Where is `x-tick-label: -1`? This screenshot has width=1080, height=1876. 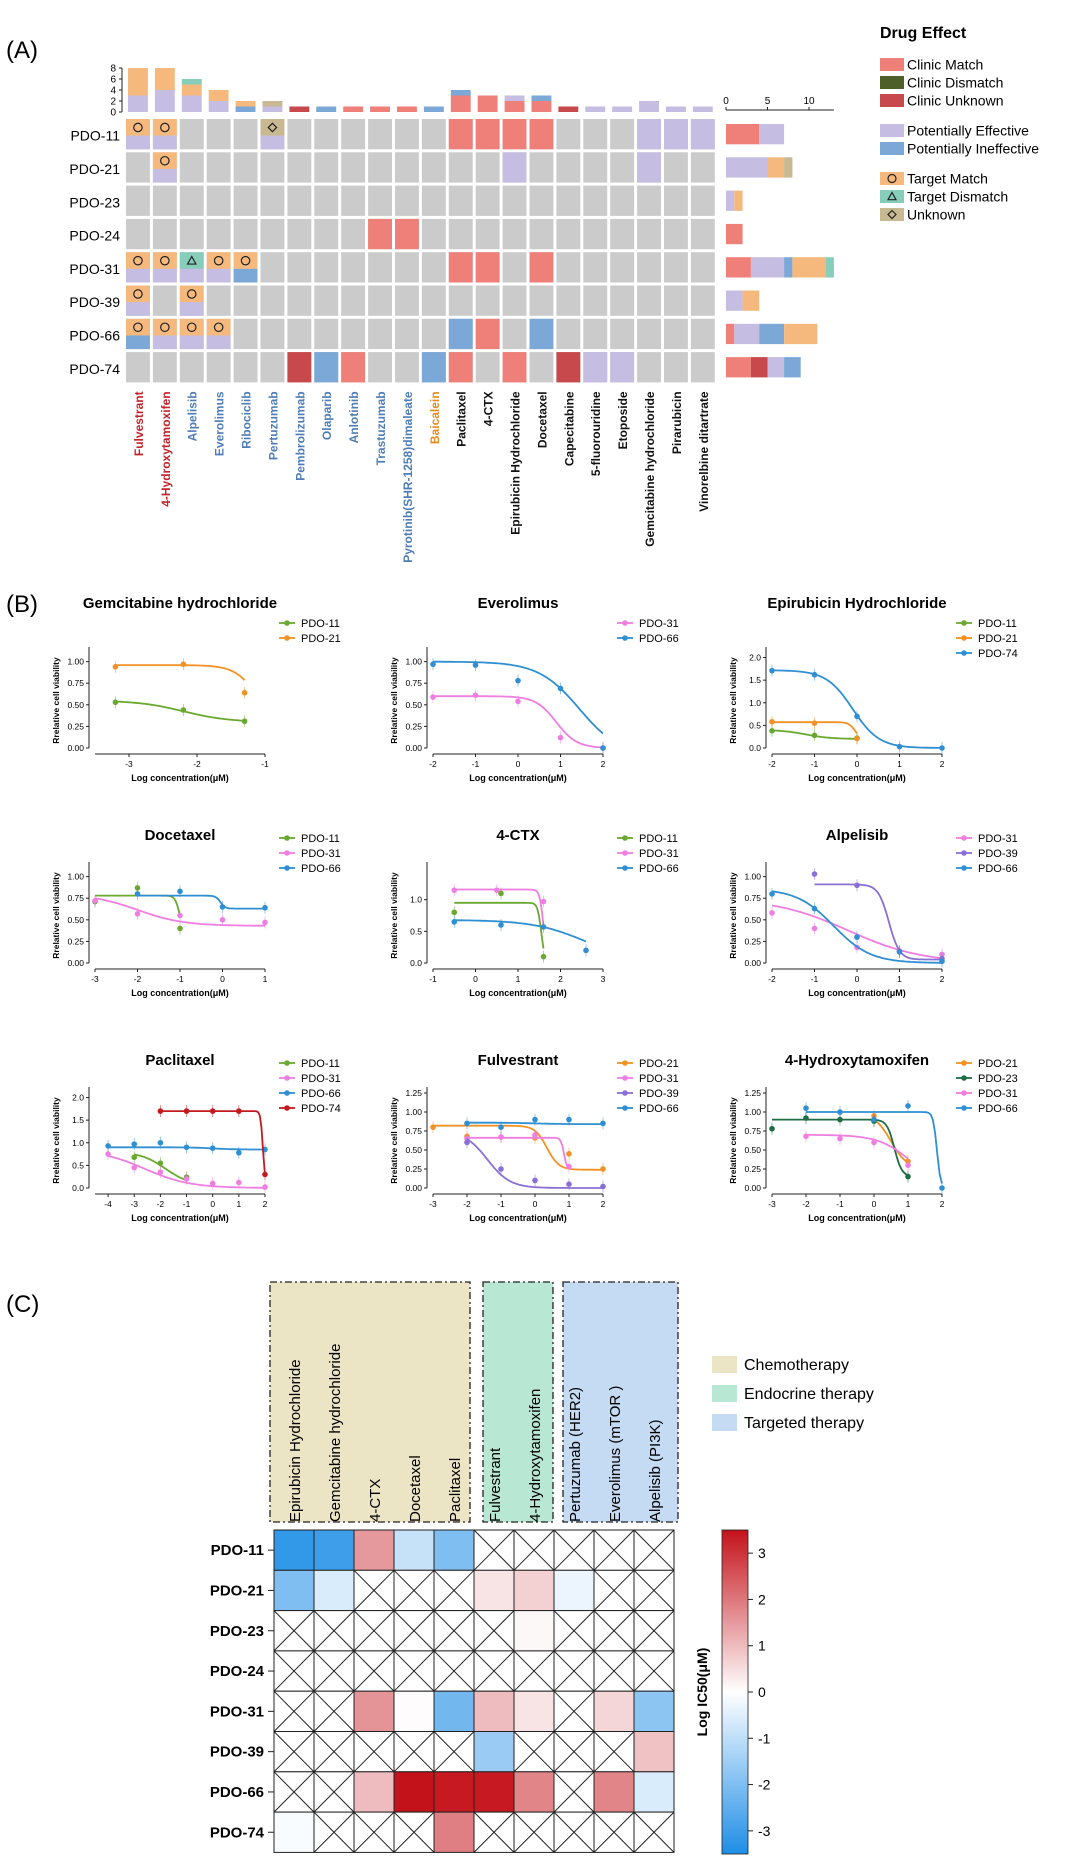 x-tick-label: -1 is located at coordinates (187, 1204).